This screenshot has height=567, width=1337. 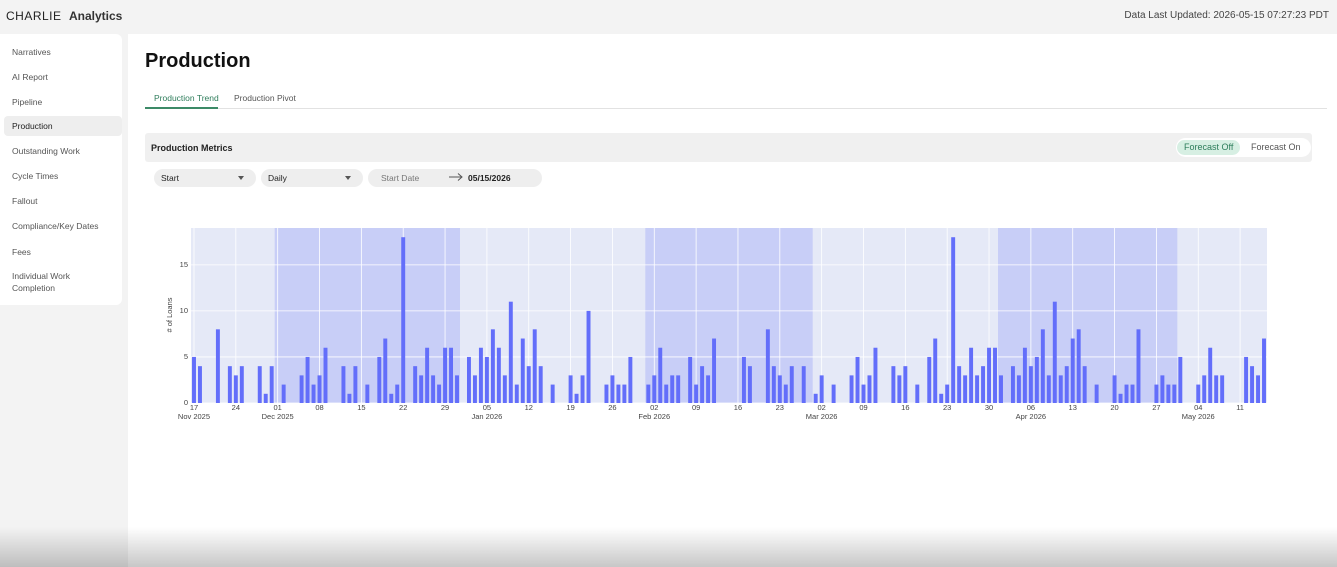 What do you see at coordinates (1209, 147) in the screenshot?
I see `toggle-option: Forecast Off` at bounding box center [1209, 147].